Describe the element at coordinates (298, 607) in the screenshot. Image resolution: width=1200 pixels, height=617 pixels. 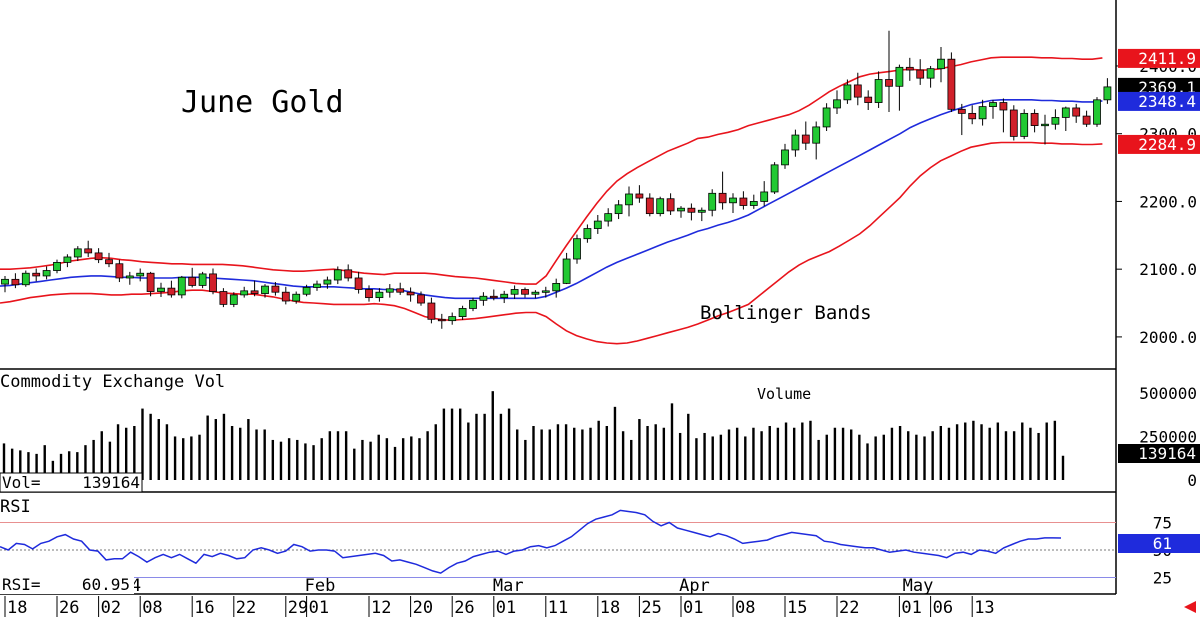
I see `x-tick-label: 29` at that location.